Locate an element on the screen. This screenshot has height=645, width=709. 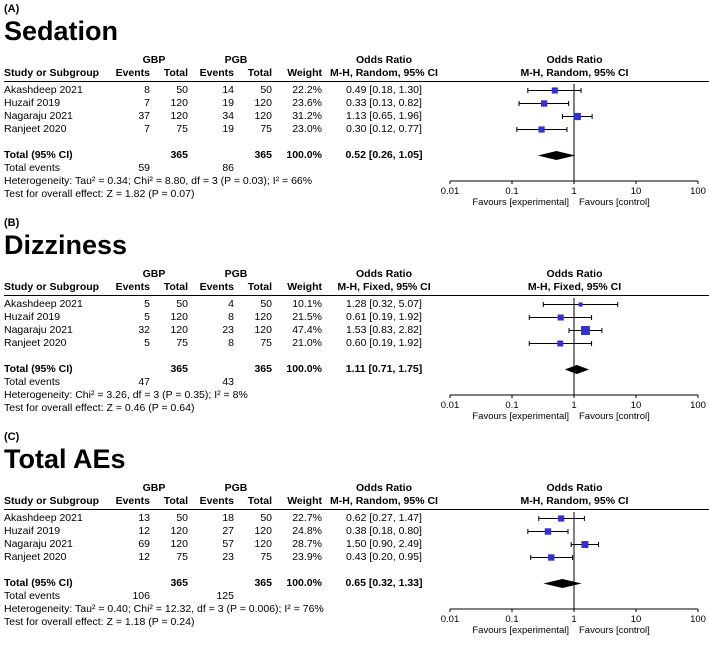
weight: 24.8% is located at coordinates (307, 531).